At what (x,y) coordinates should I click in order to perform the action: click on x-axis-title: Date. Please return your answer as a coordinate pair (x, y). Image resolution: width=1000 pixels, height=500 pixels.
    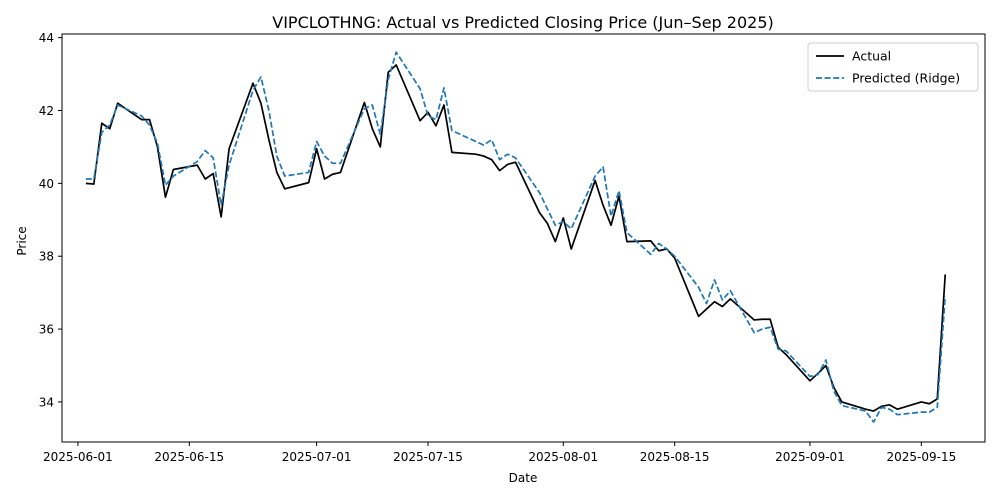
    Looking at the image, I should click on (523, 478).